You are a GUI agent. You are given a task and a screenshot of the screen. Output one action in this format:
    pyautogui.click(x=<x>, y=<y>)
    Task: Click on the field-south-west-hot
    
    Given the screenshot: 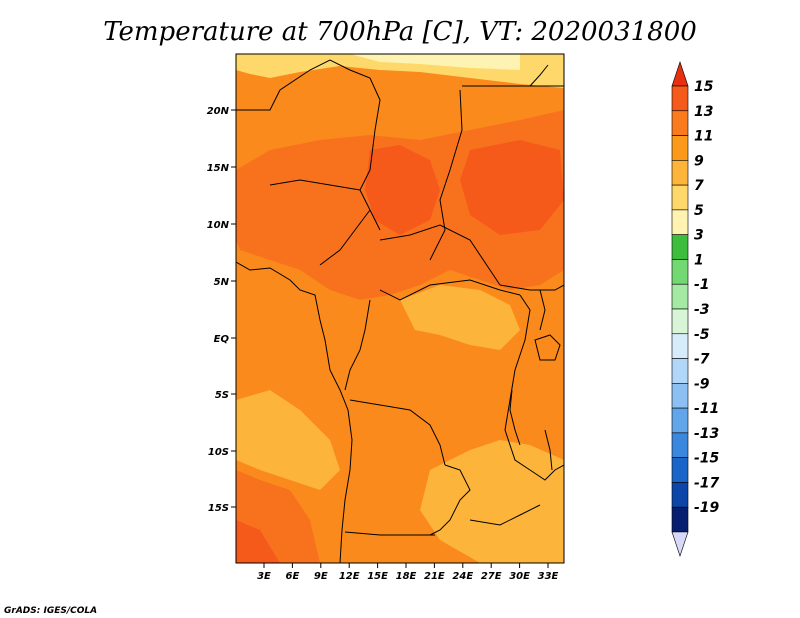 What is the action you would take?
    pyautogui.click(x=258, y=541)
    